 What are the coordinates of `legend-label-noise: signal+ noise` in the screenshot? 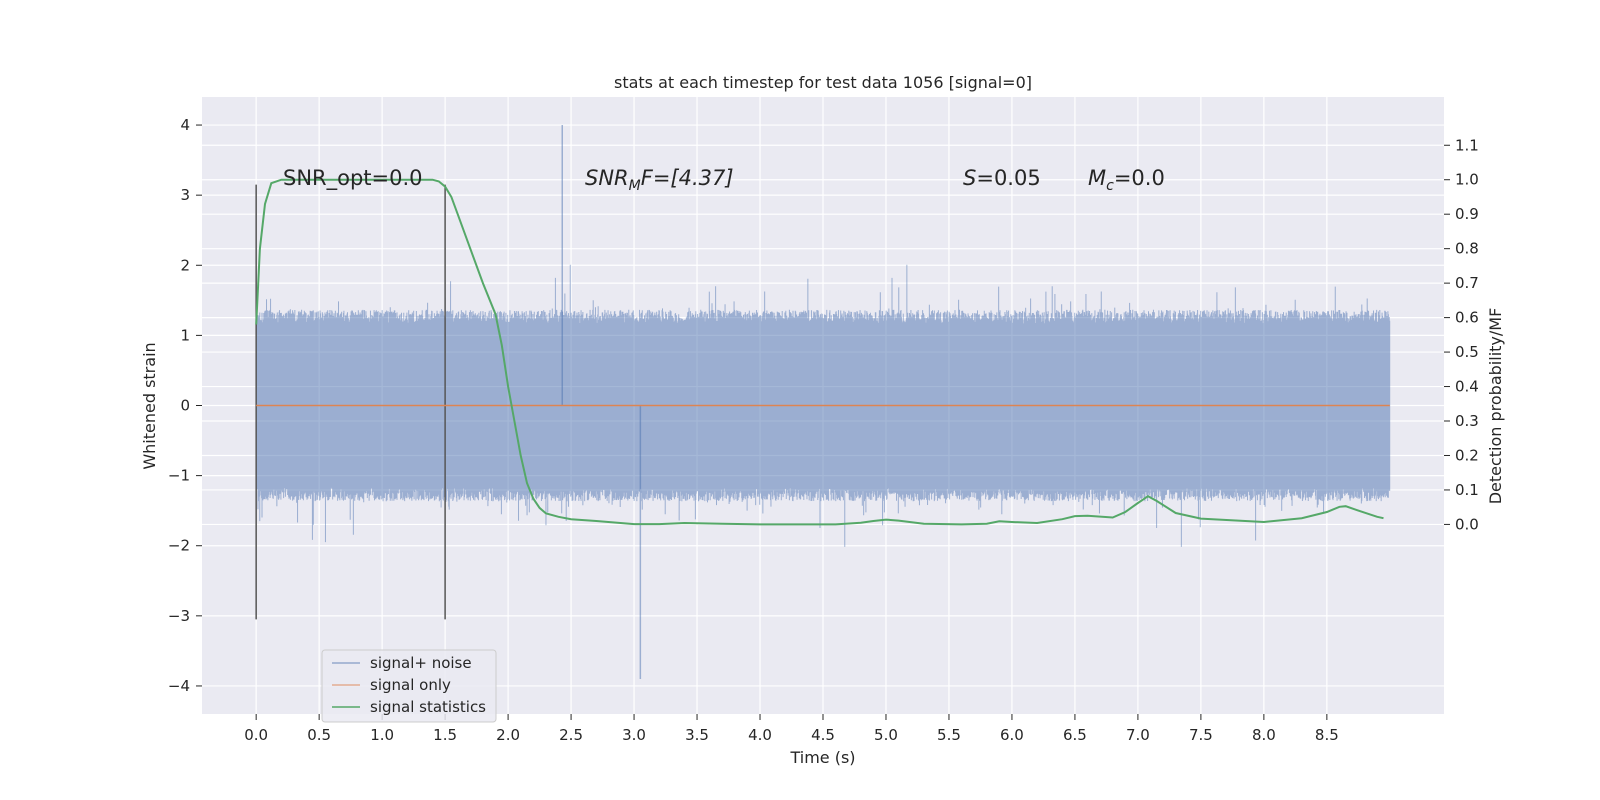 It's located at (421, 663).